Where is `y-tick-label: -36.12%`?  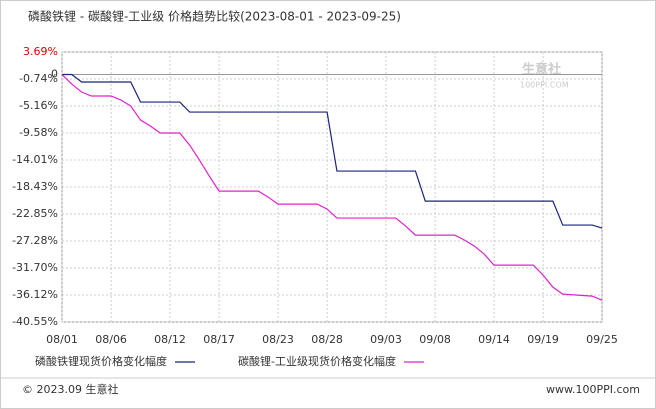 y-tick-label: -36.12% is located at coordinates (35, 294).